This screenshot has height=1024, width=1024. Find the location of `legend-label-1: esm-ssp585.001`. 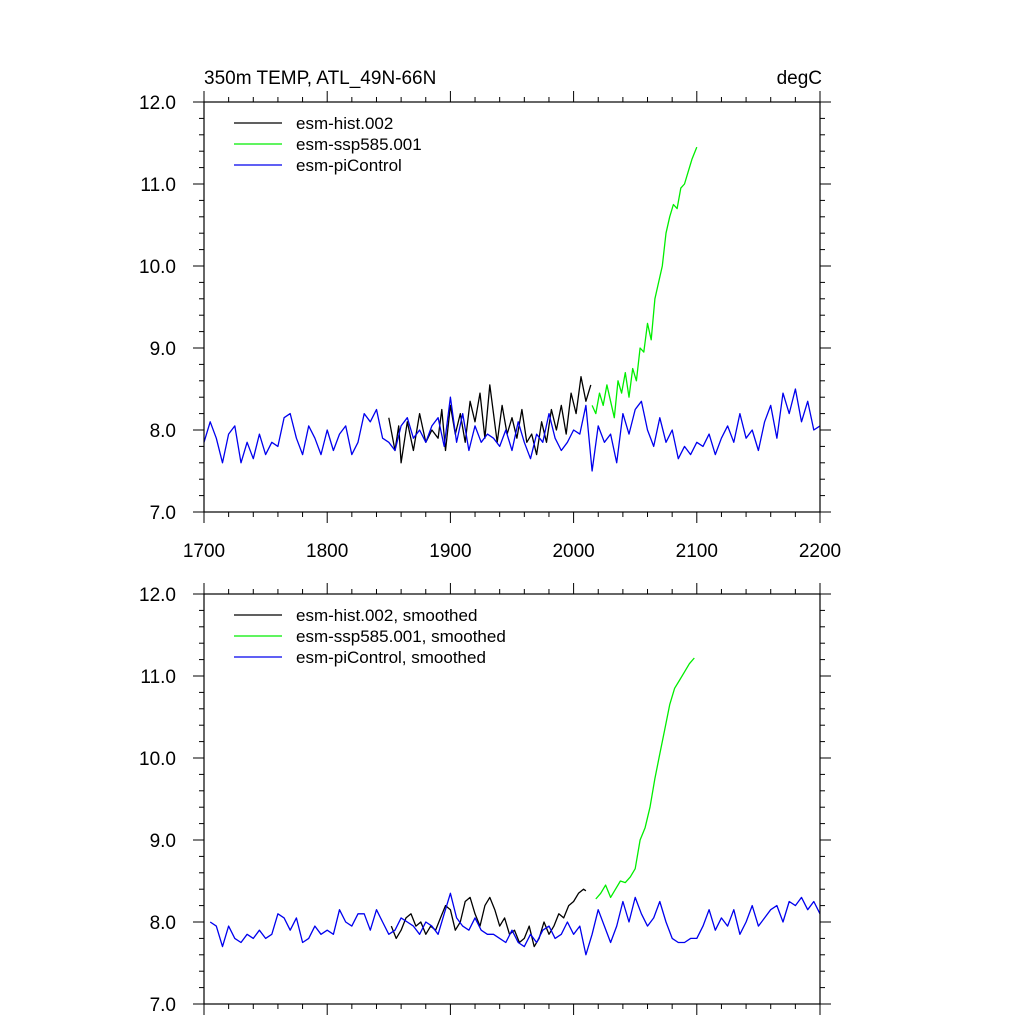

legend-label-1: esm-ssp585.001 is located at coordinates (359, 144).